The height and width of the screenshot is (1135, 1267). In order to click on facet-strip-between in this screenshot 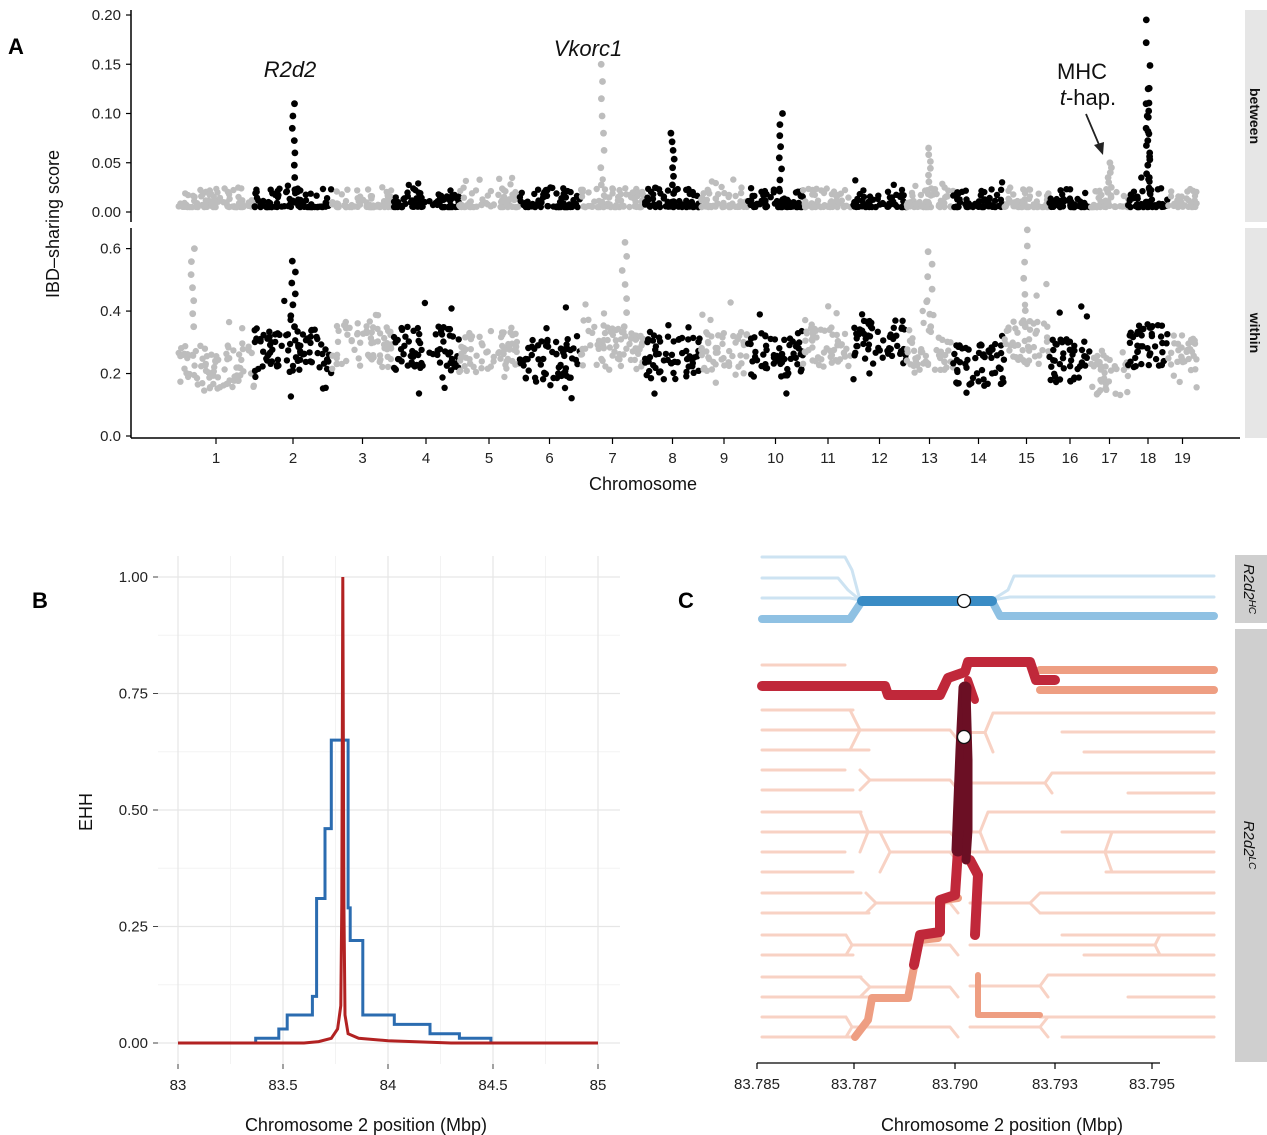, I will do `click(1256, 116)`.